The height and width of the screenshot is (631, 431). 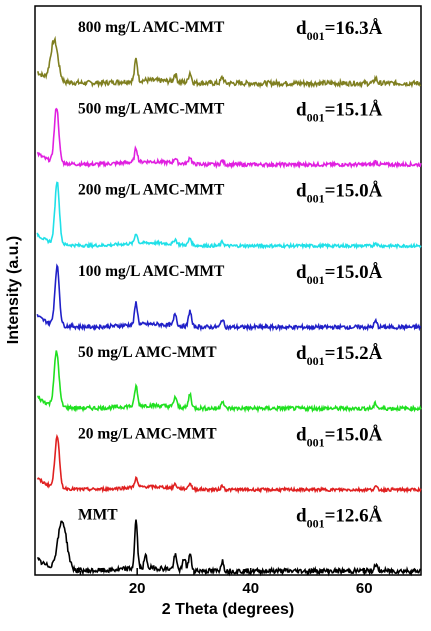 I want to click on d-spacing-value: =16.3Å, so click(x=354, y=28).